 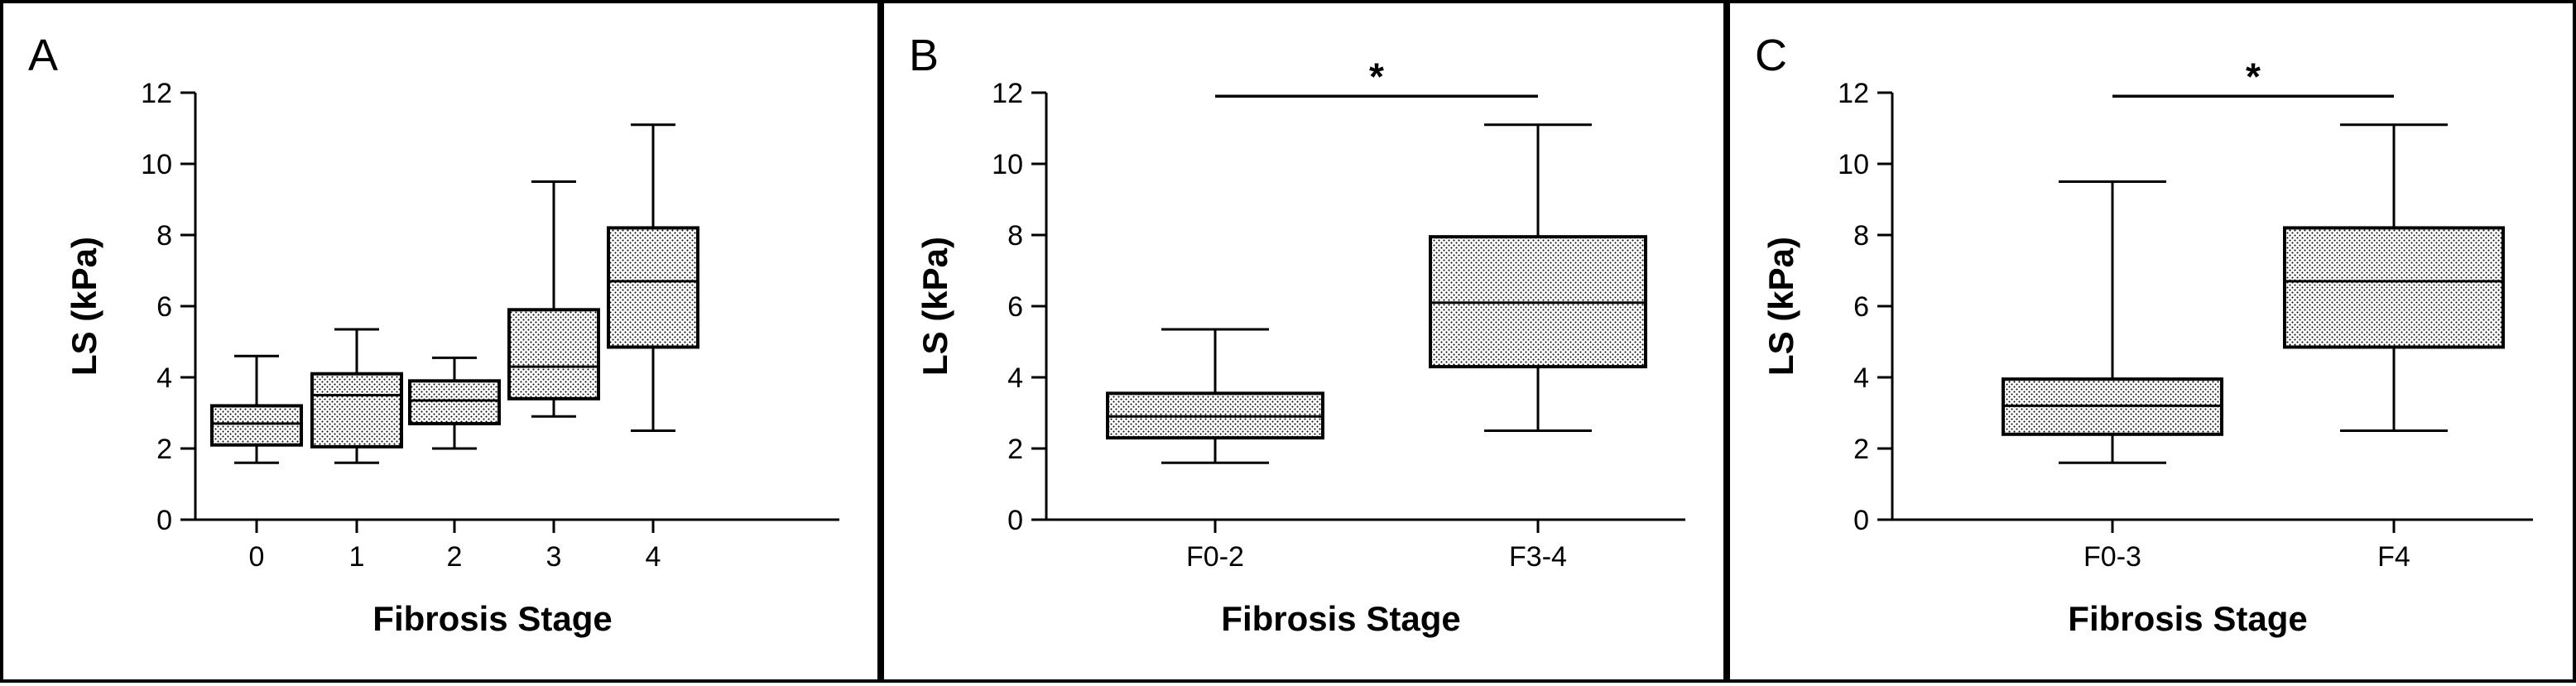 What do you see at coordinates (455, 557) in the screenshot?
I see `x-tick-label: 2` at bounding box center [455, 557].